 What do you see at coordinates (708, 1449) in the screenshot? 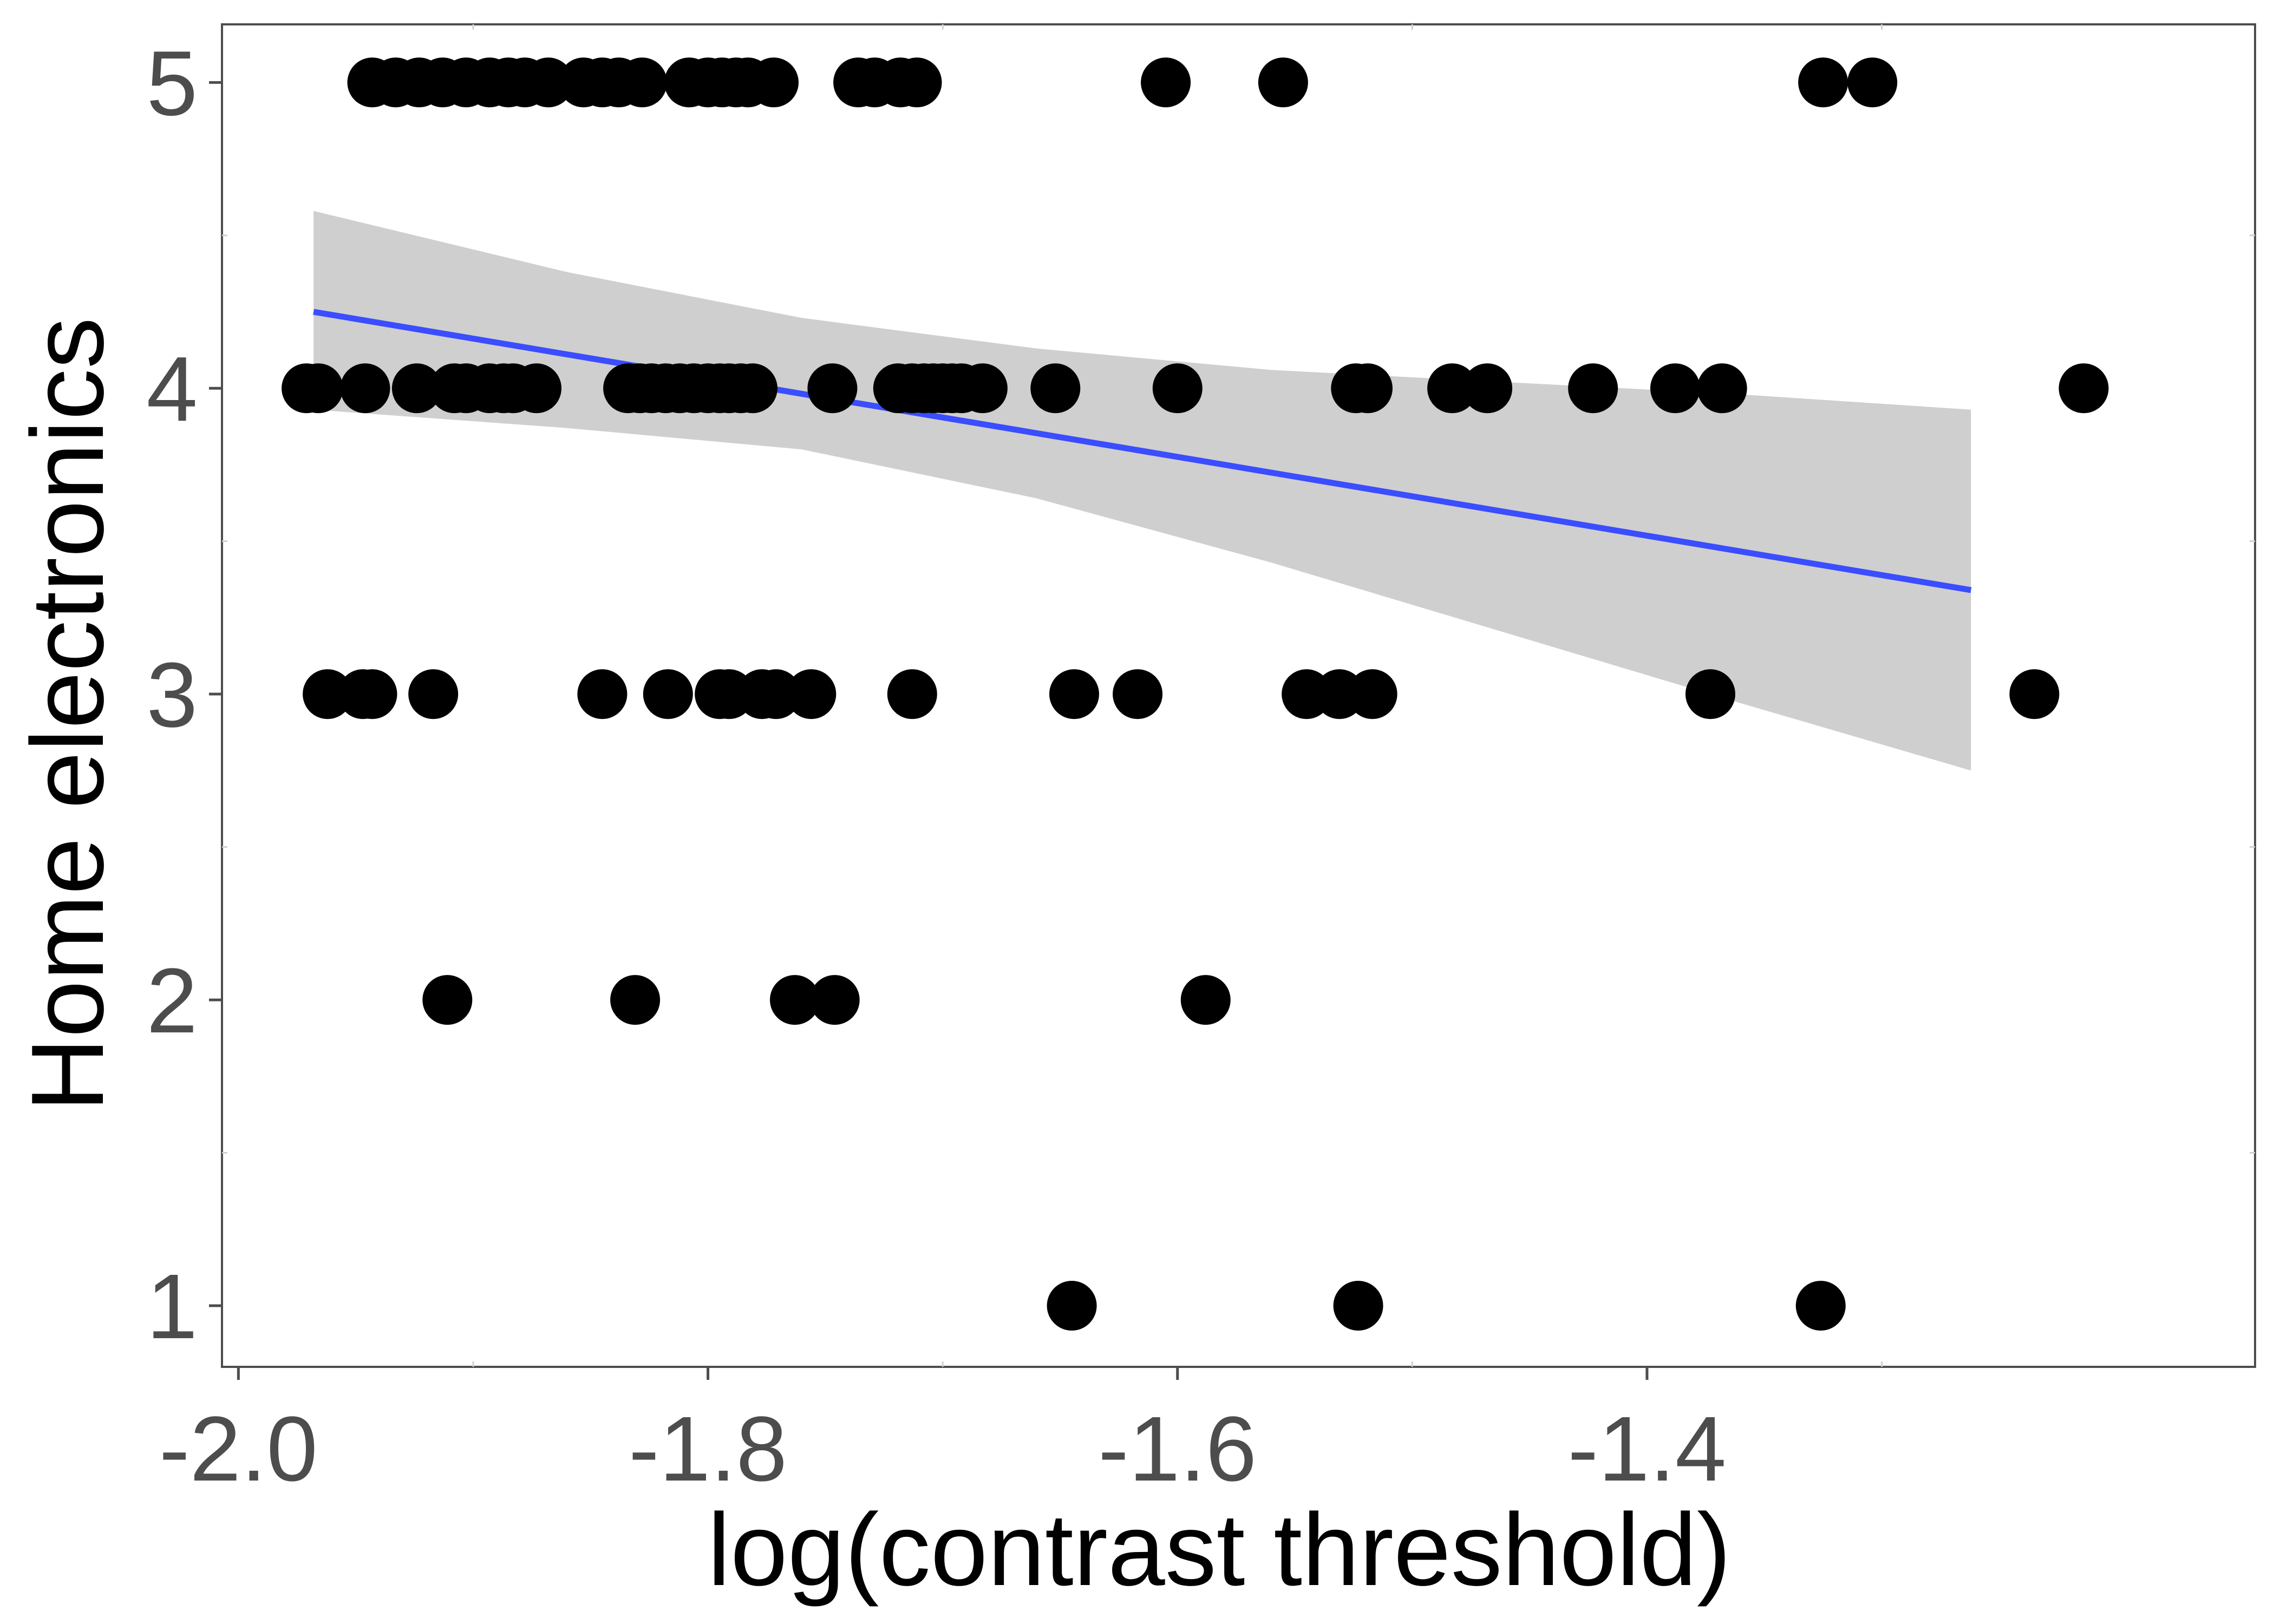
I see `x-tick-label: -1.8` at bounding box center [708, 1449].